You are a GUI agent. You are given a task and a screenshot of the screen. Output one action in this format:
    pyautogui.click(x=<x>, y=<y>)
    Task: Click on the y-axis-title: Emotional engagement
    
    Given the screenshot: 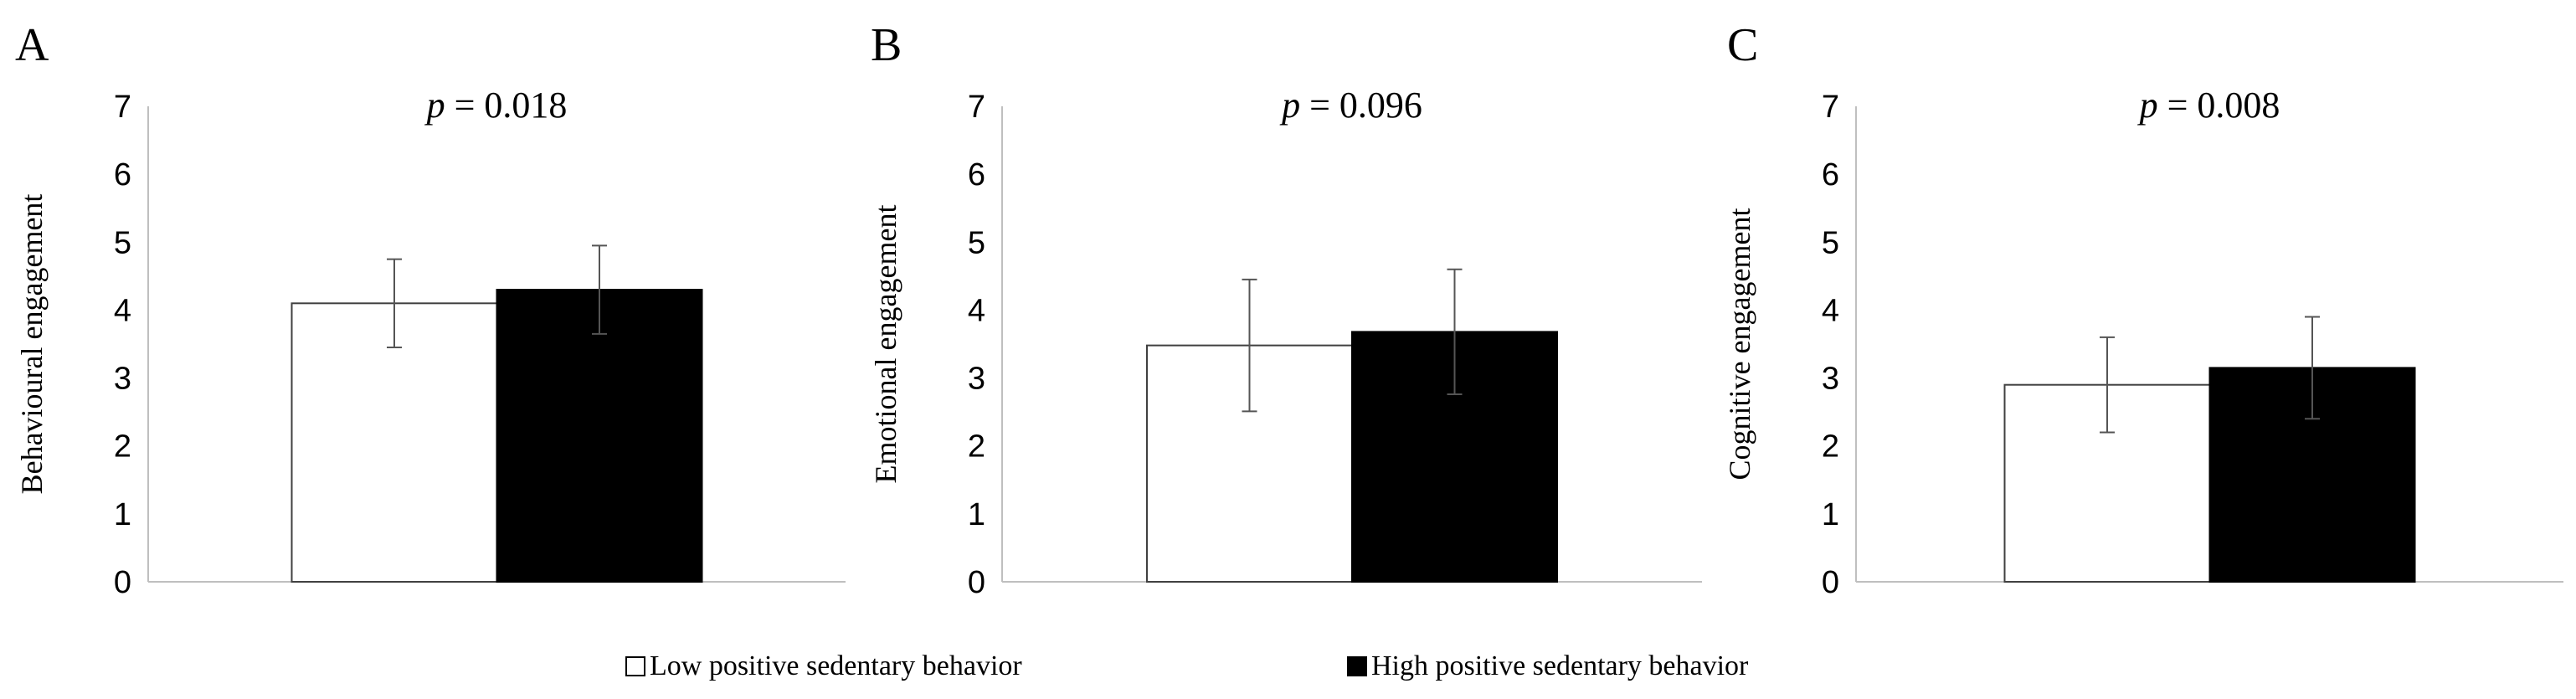 What is the action you would take?
    pyautogui.click(x=885, y=345)
    